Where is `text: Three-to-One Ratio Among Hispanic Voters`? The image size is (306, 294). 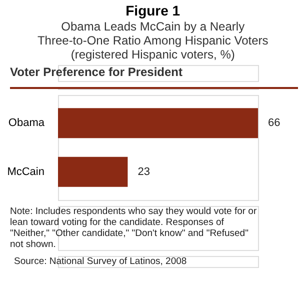 text: Three-to-One Ratio Among Hispanic Voters is located at coordinates (152, 41).